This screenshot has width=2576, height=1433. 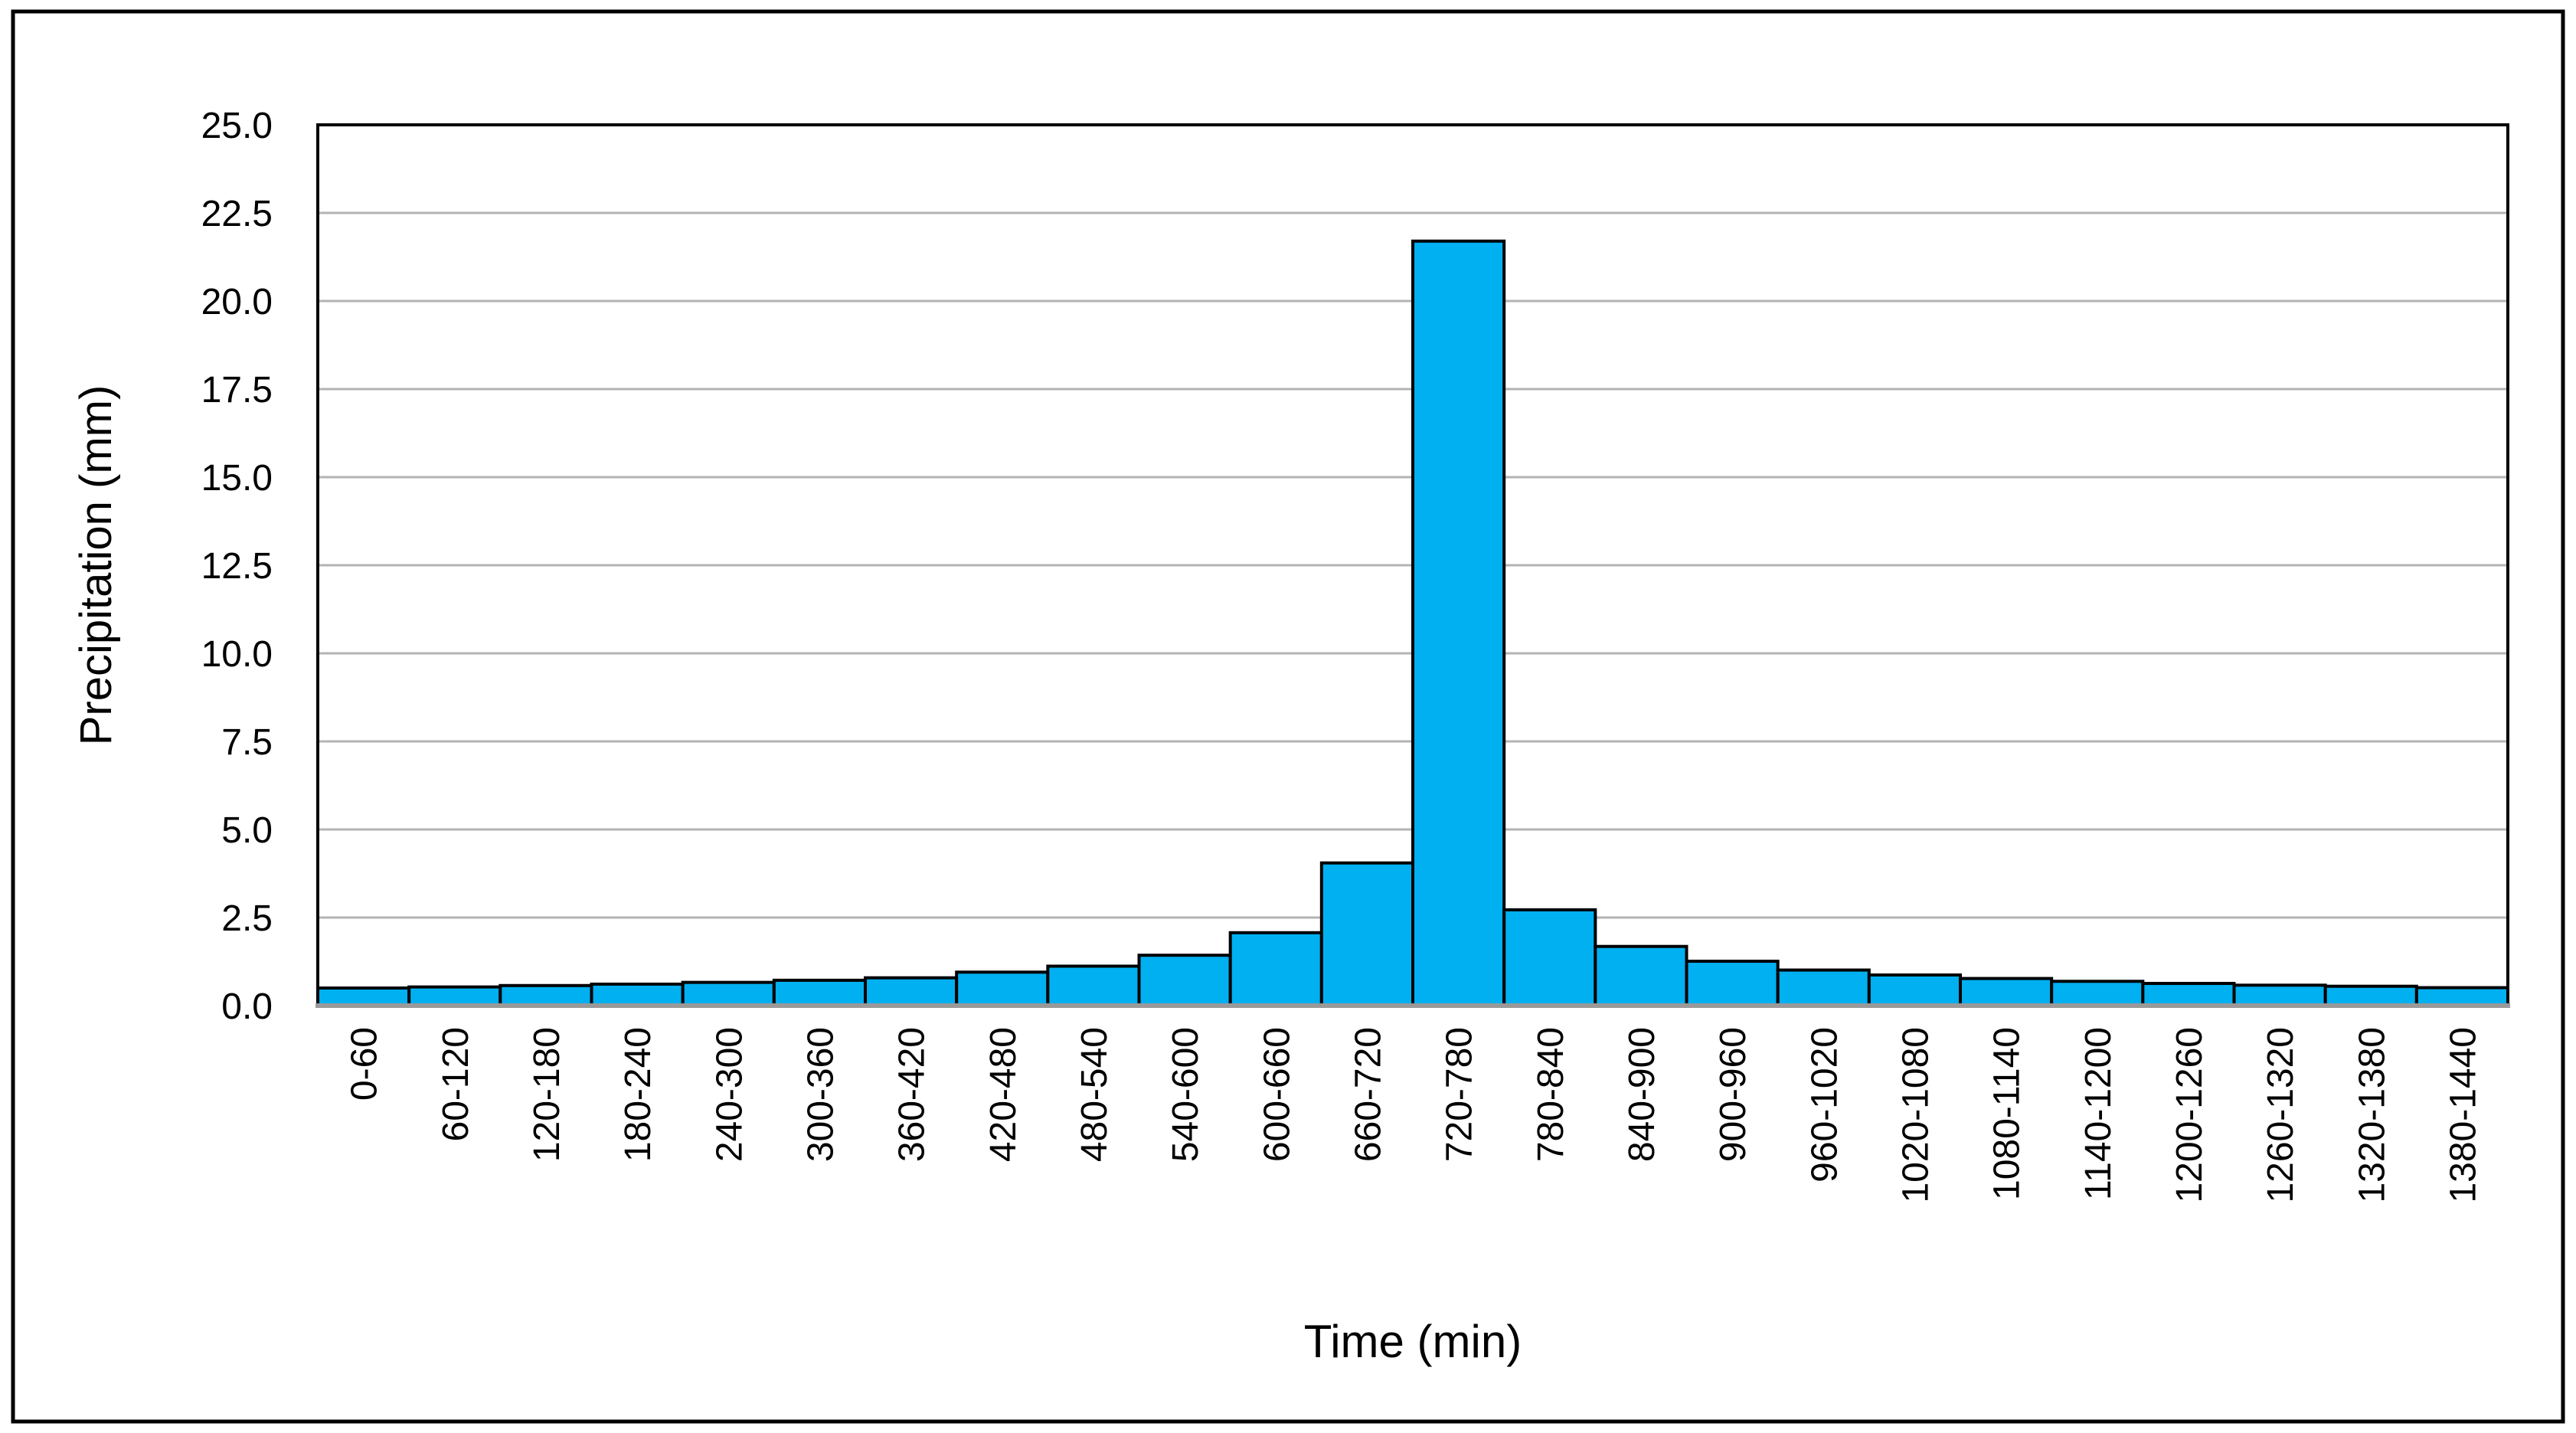 I want to click on x-tick-label-1260-1320: 1260-1320, so click(x=2281, y=1115).